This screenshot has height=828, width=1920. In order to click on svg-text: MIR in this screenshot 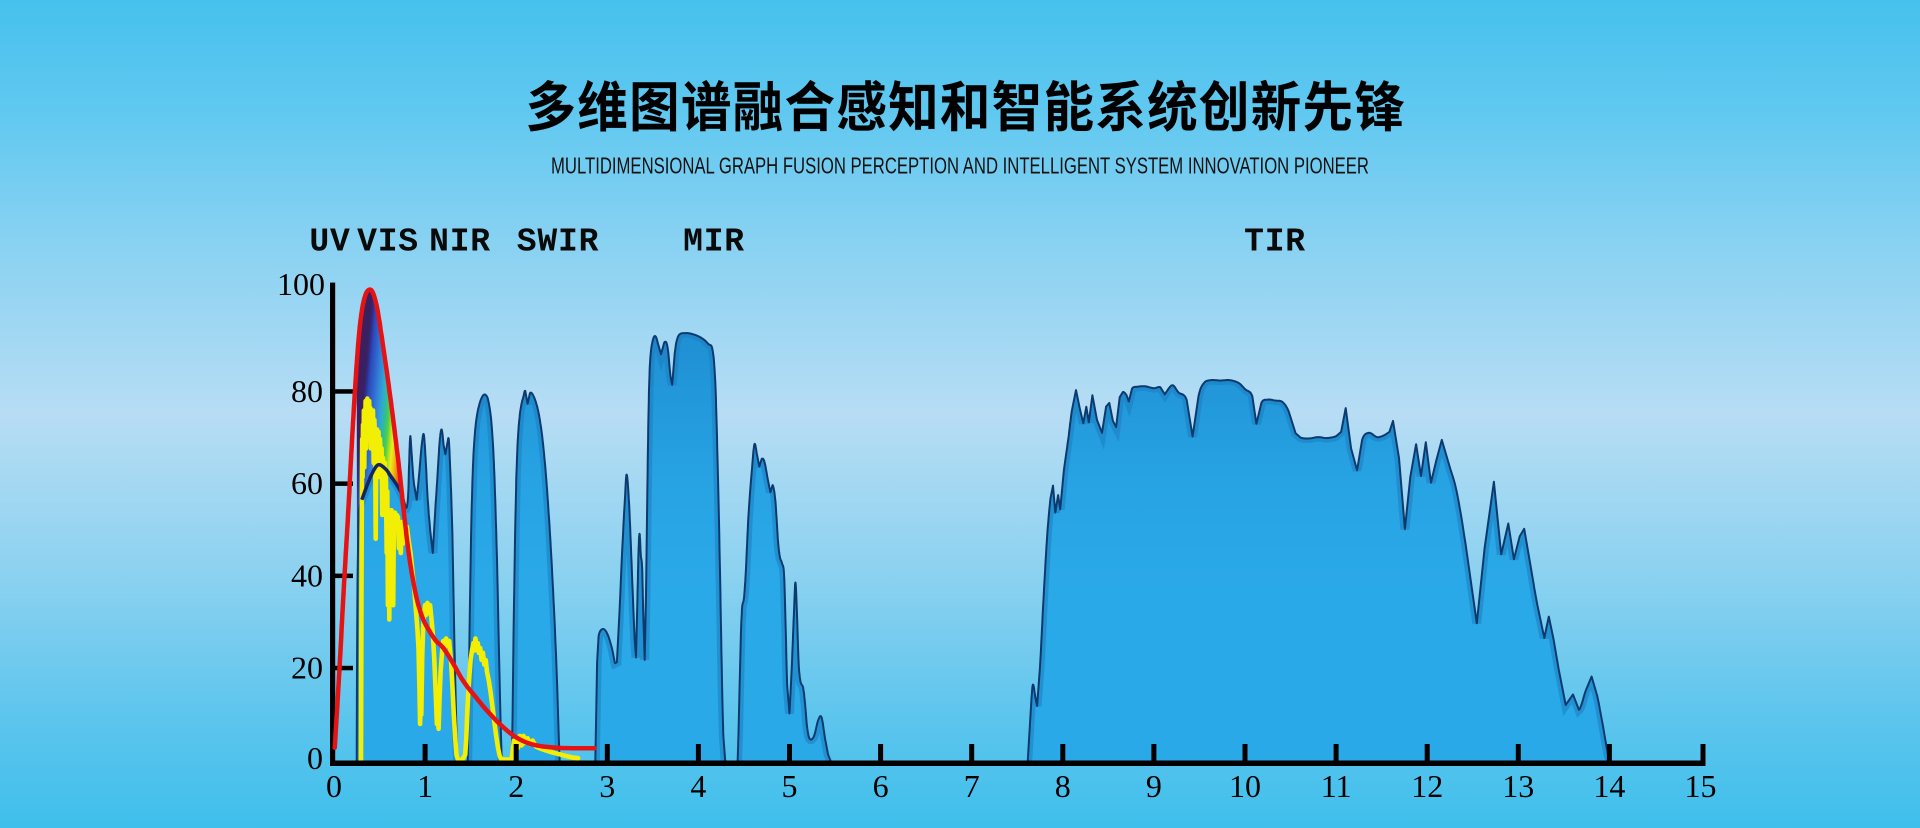, I will do `click(714, 242)`.